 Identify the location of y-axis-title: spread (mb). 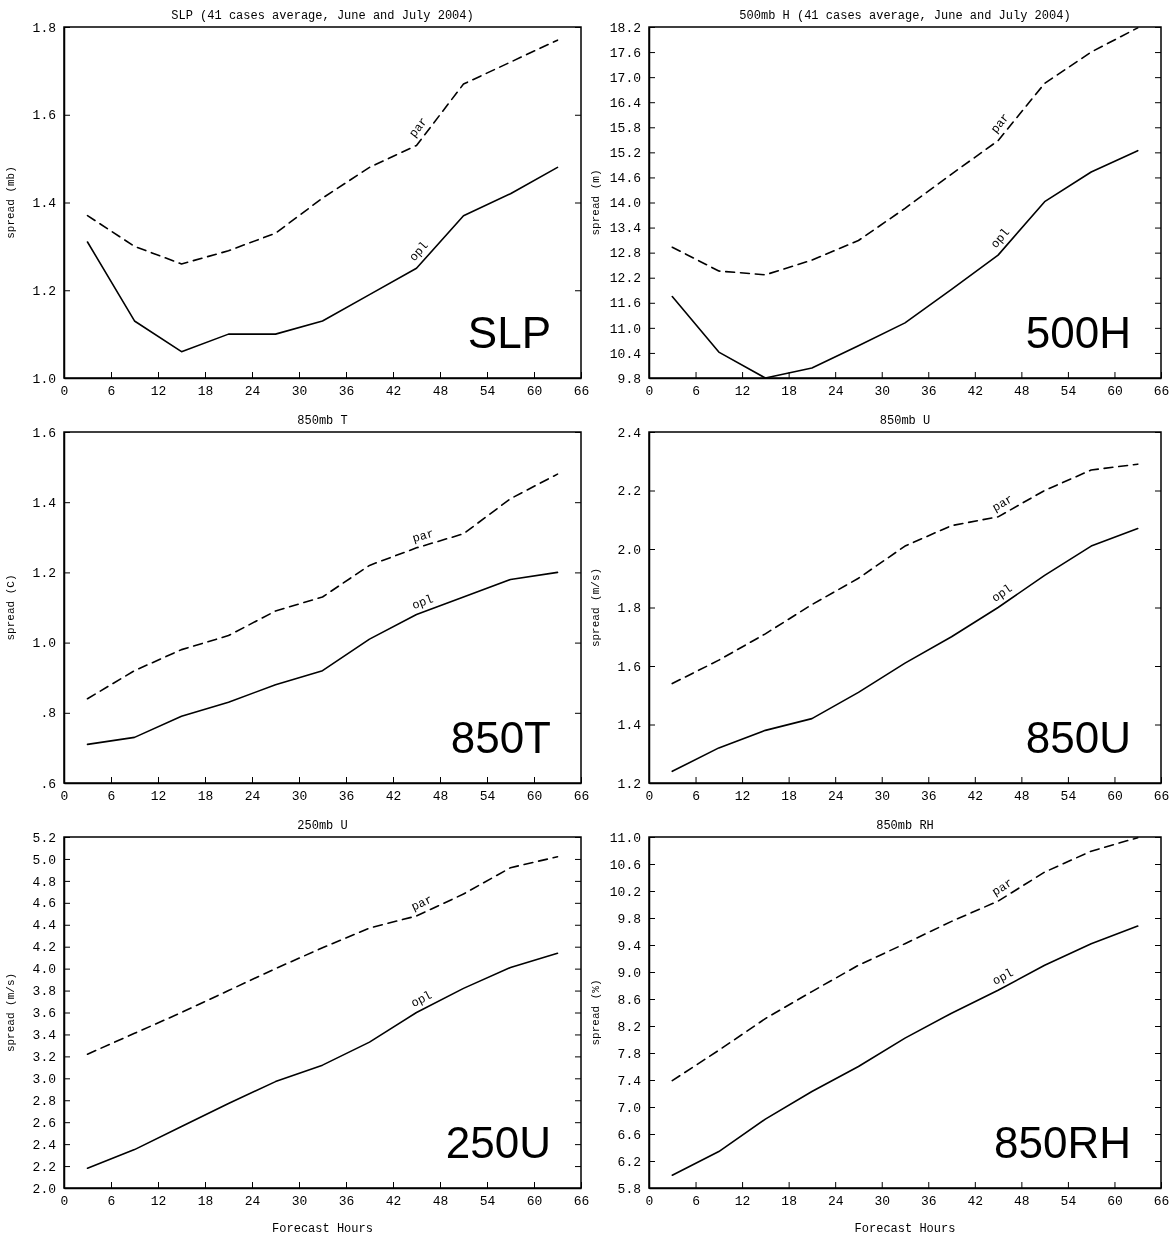
(11, 202).